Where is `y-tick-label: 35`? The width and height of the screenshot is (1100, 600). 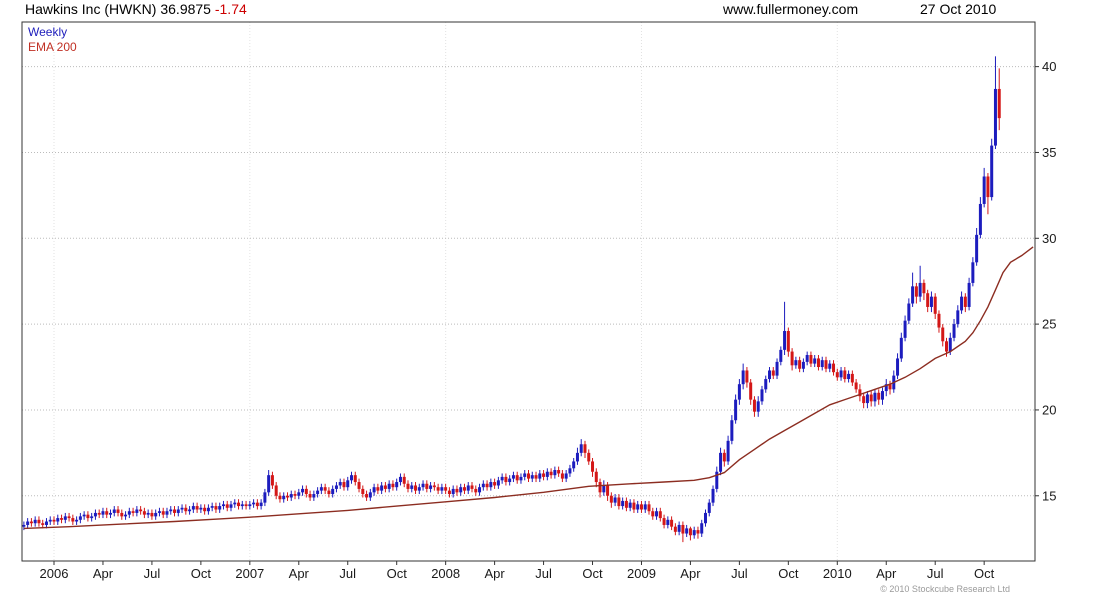 y-tick-label: 35 is located at coordinates (1049, 152).